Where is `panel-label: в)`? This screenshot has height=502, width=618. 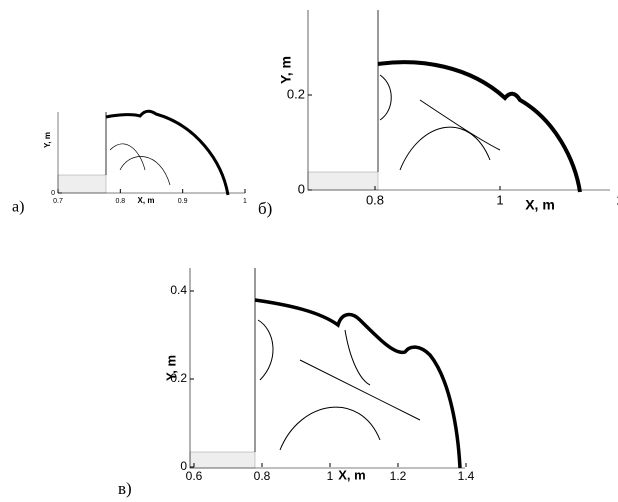
panel-label: в) is located at coordinates (125, 488).